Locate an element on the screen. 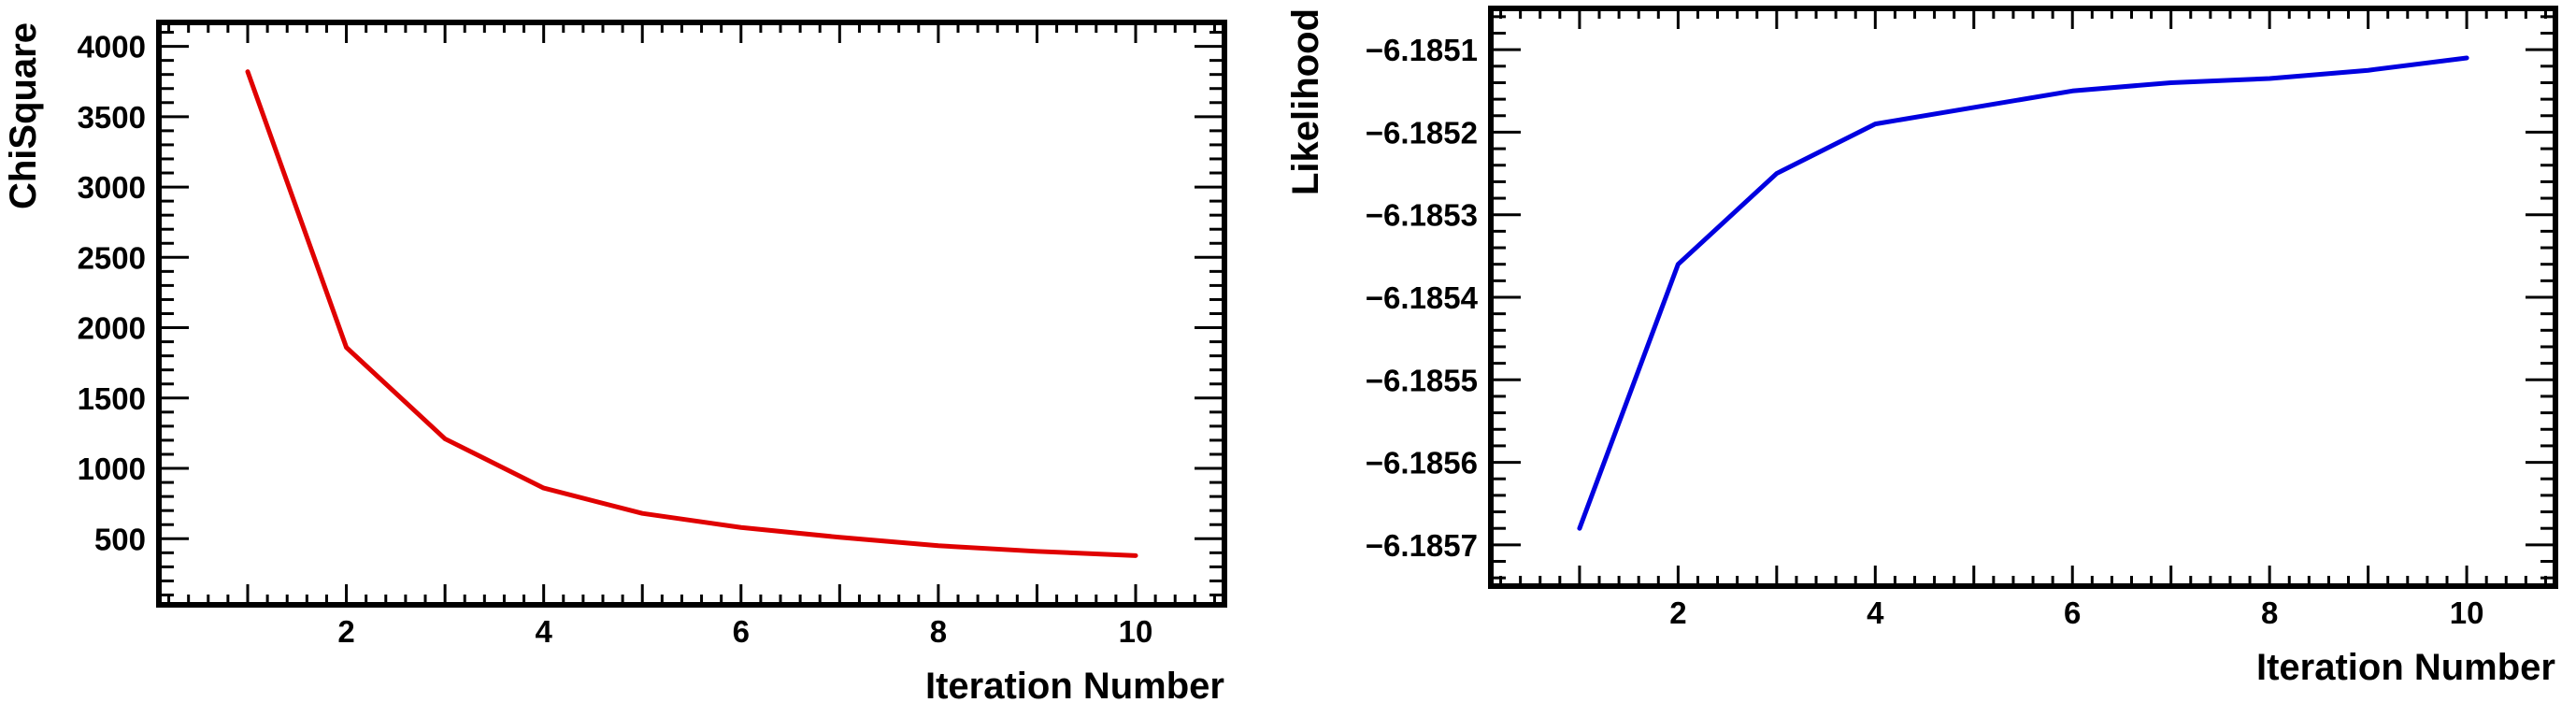 The width and height of the screenshot is (2576, 717). y-tick-label: 500 is located at coordinates (120, 539).